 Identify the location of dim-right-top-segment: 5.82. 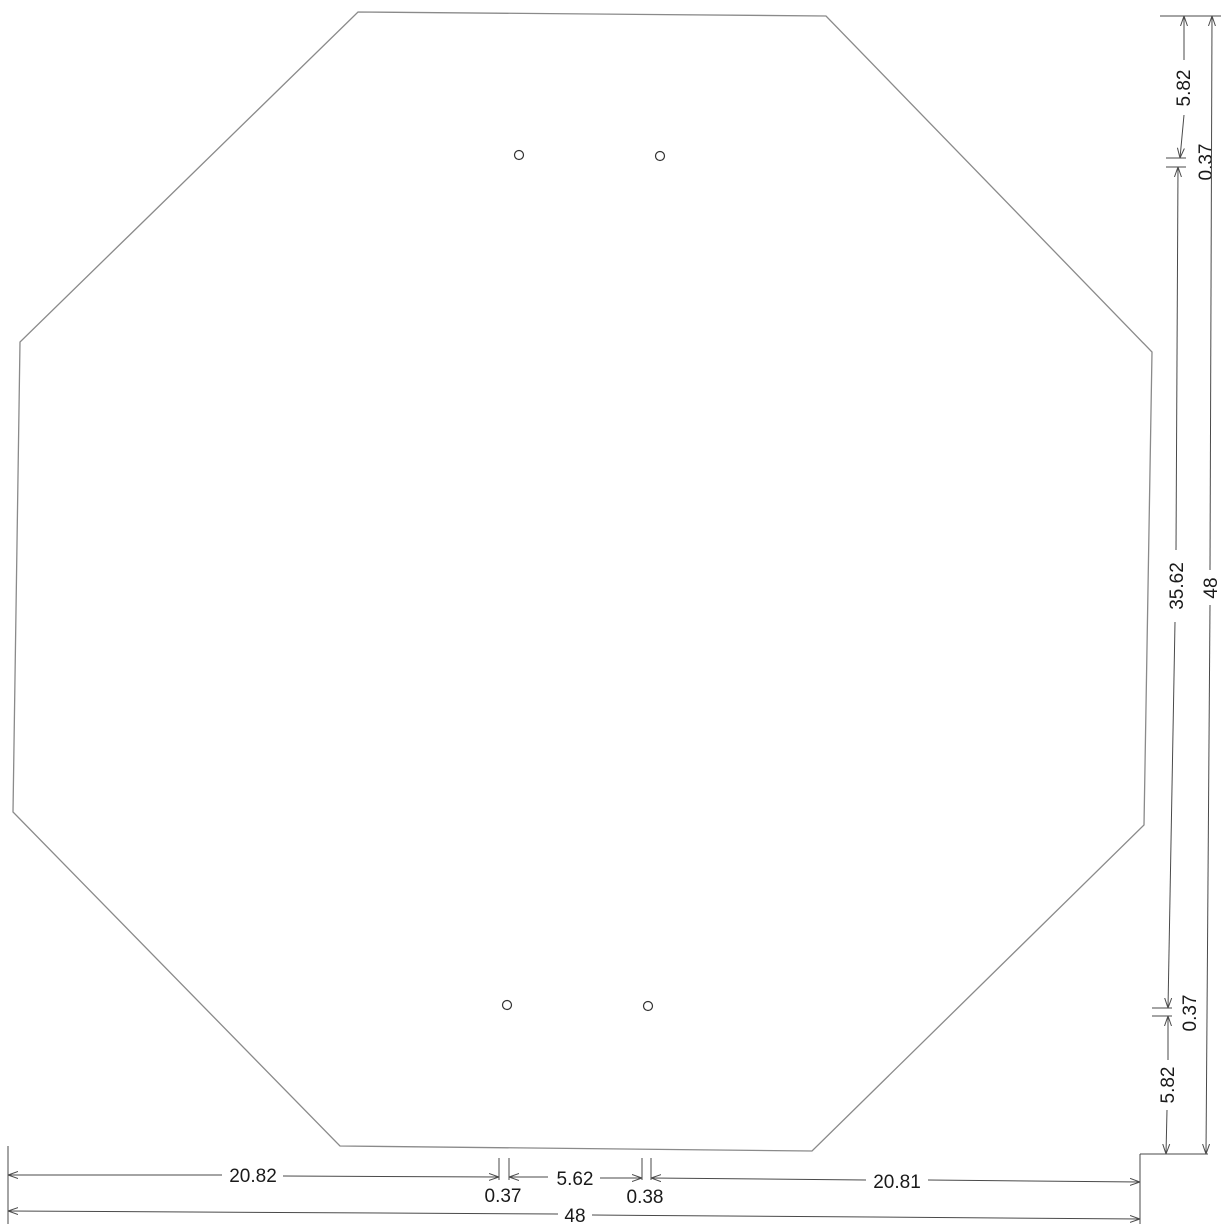
(1184, 87).